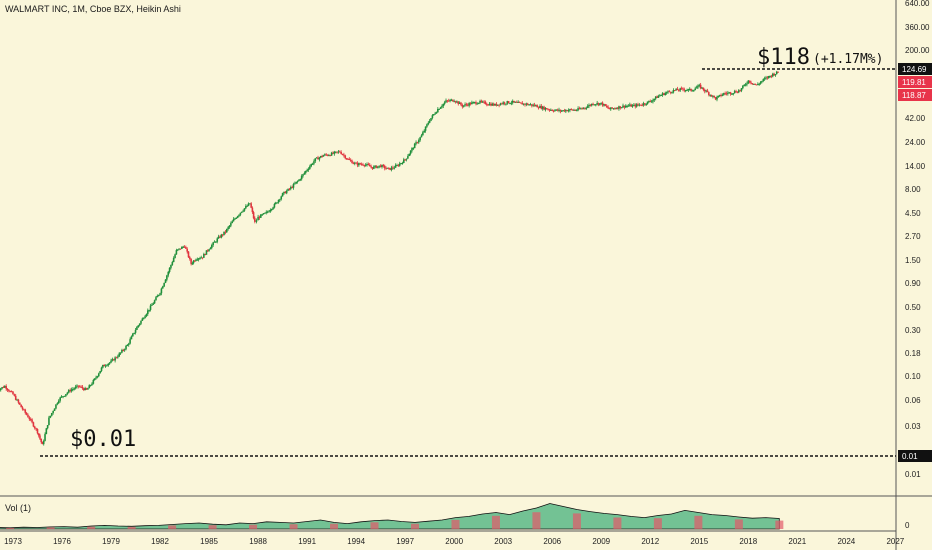 The image size is (932, 550). What do you see at coordinates (848, 59) in the screenshot?
I see `end-change-annotation: (+1.17M%)` at bounding box center [848, 59].